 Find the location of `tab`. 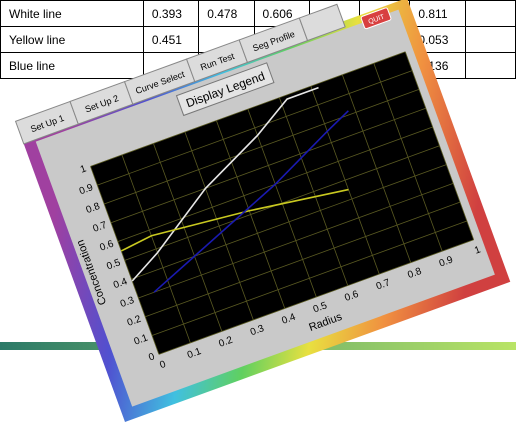

tab is located at coordinates (322, 22).